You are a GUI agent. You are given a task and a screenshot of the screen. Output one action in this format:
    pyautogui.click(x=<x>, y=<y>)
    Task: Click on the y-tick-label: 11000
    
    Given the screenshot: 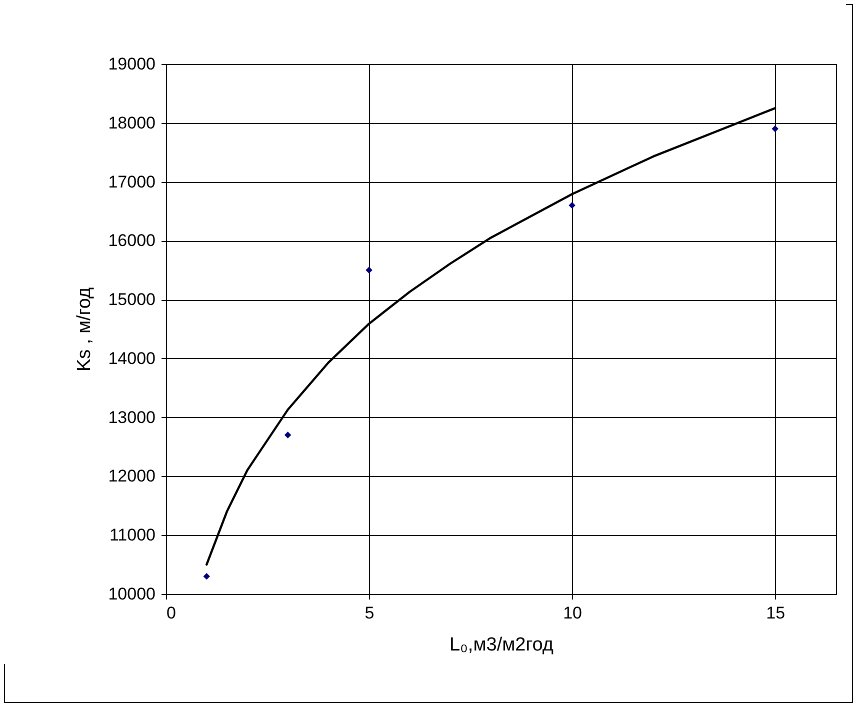 What is the action you would take?
    pyautogui.click(x=132, y=535)
    